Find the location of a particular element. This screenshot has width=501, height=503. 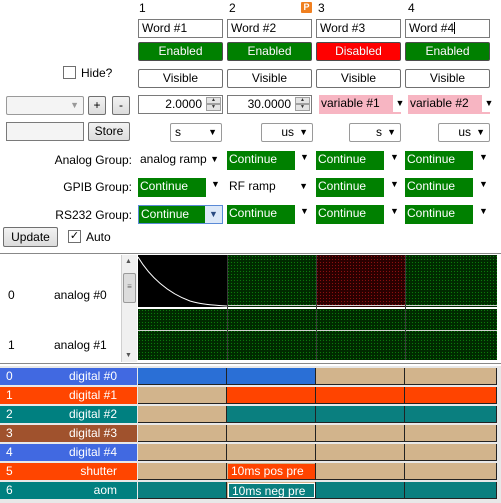

gpib-group-dropdown-2: RF ramp ▼ is located at coordinates (269, 187).